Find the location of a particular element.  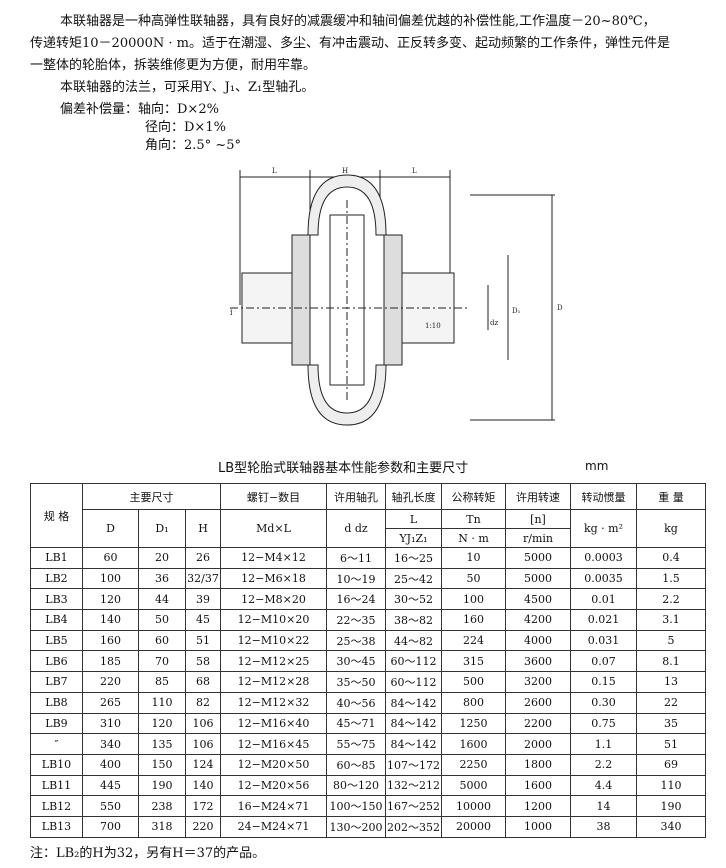

table-title: LB型轮胎式联轴器基本性能参数和主要尺寸 is located at coordinates (343, 468).